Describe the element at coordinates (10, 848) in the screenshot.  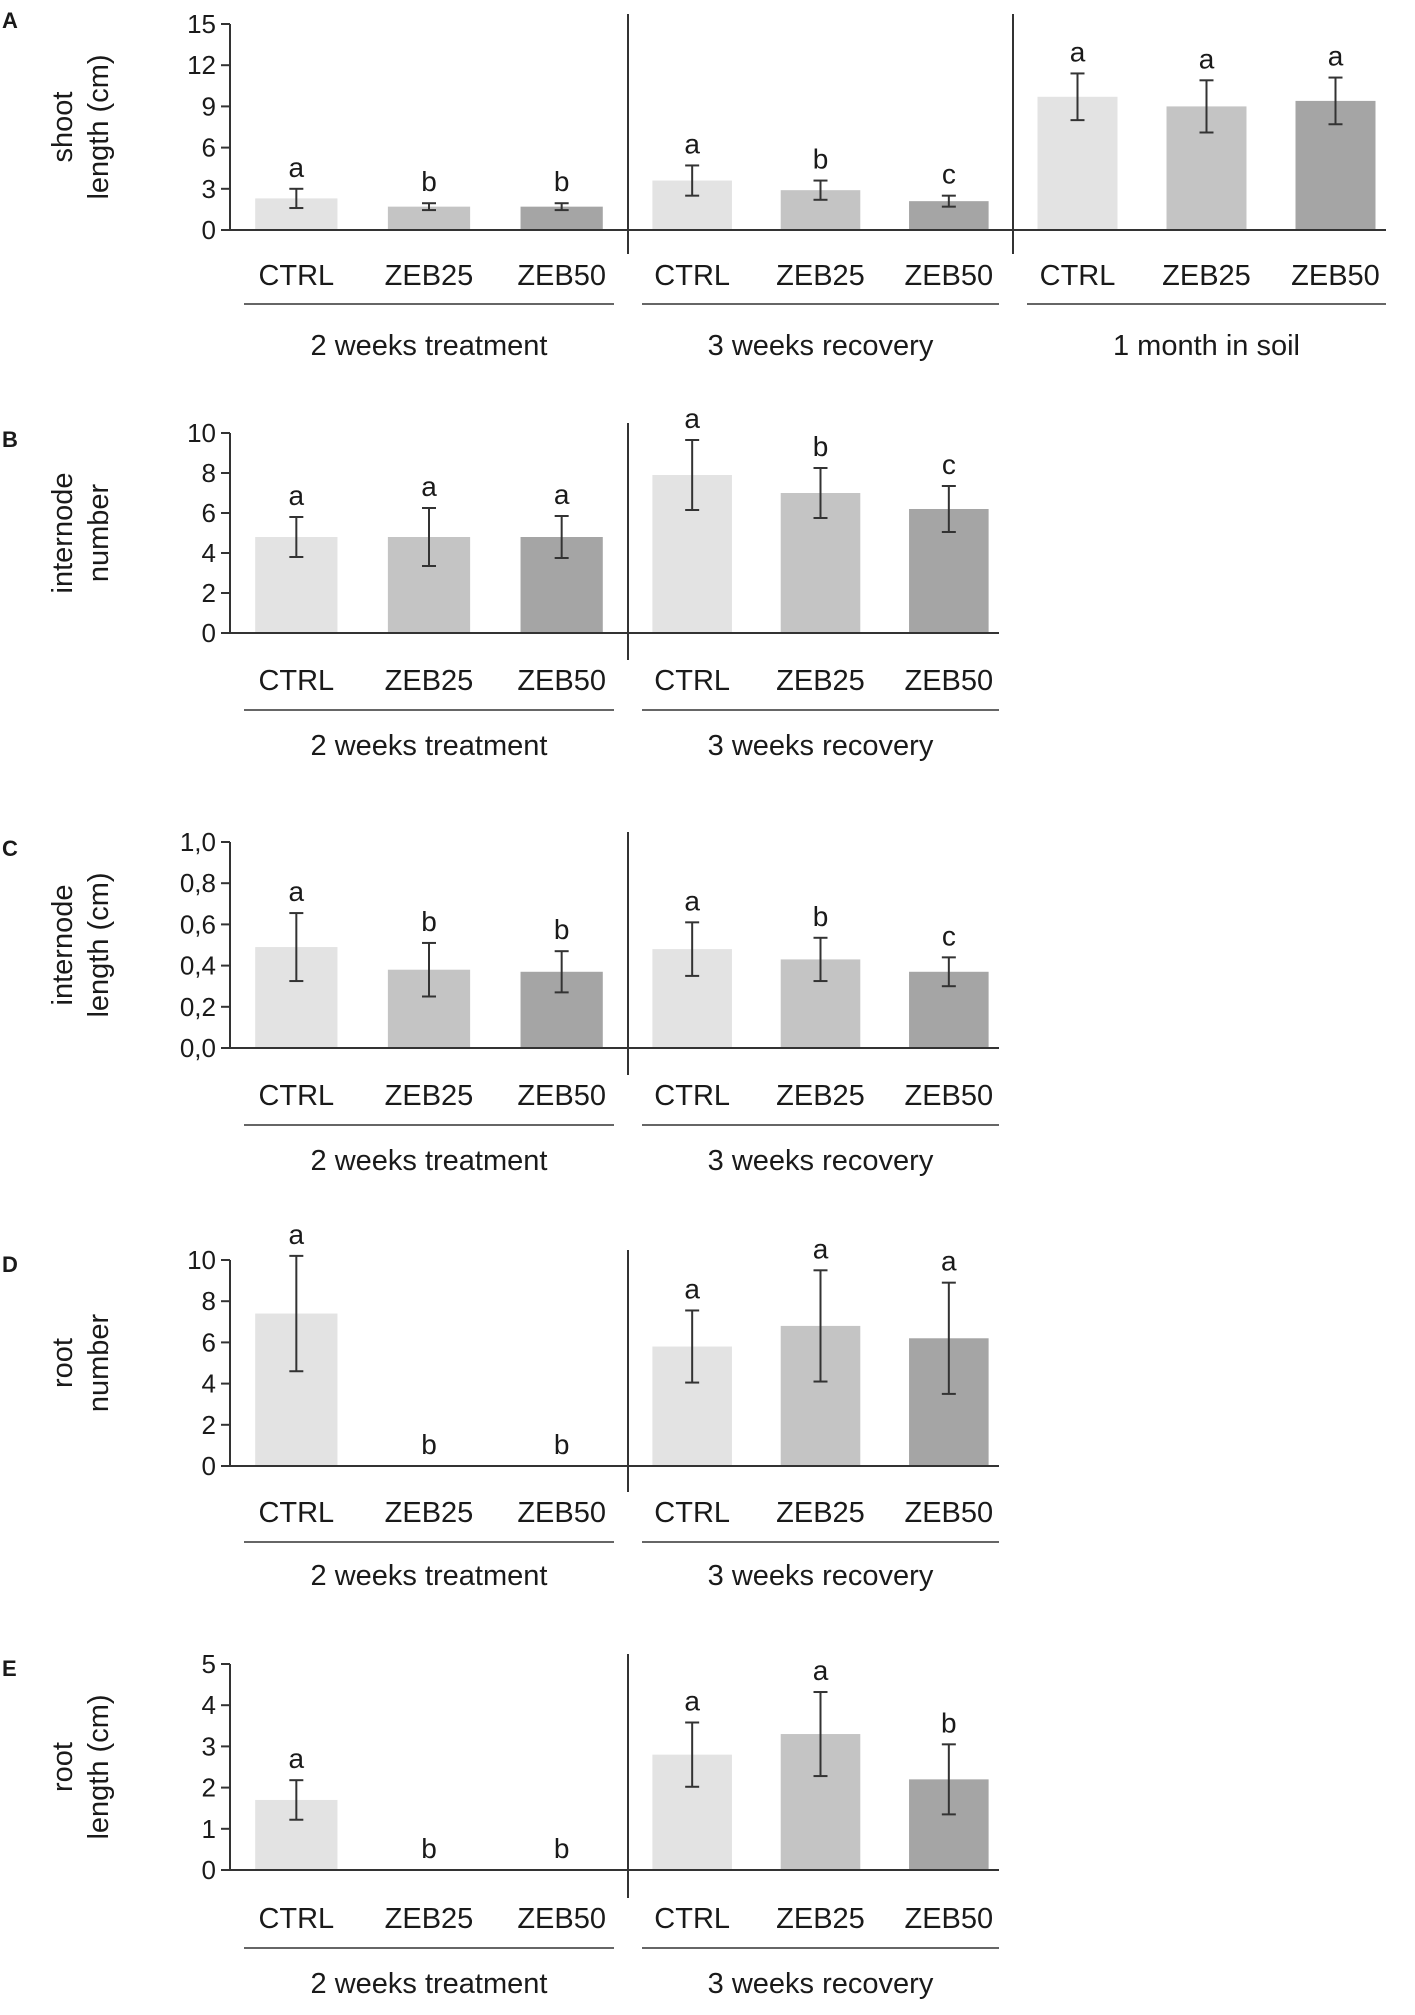
I see `panel-letter-c: C` at that location.